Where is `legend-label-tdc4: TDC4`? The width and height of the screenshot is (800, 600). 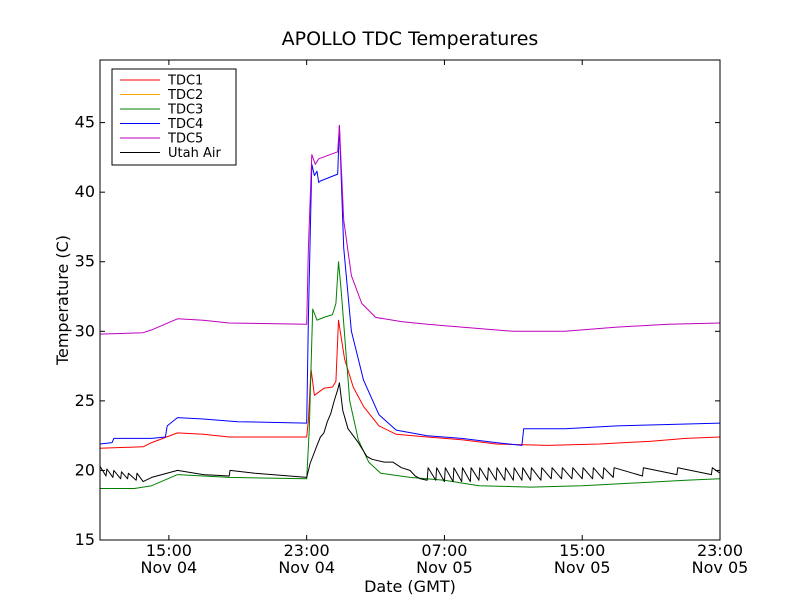
legend-label-tdc4: TDC4 is located at coordinates (185, 124).